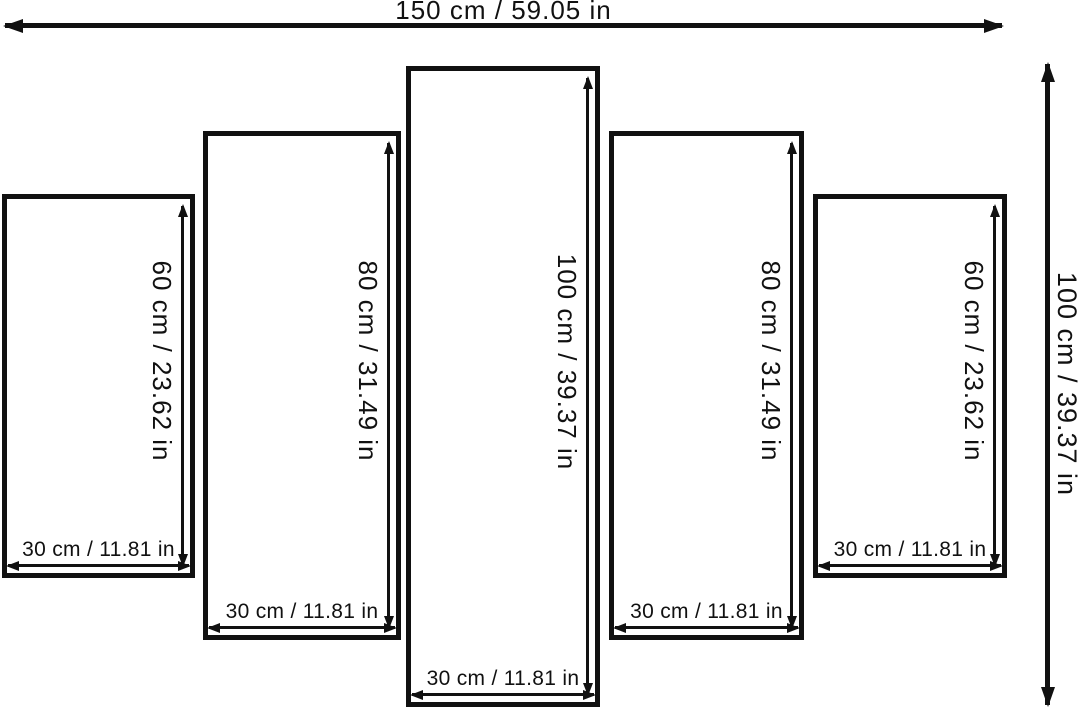 This screenshot has width=1080, height=711. I want to click on panel-3-height-arrow, so click(587, 386).